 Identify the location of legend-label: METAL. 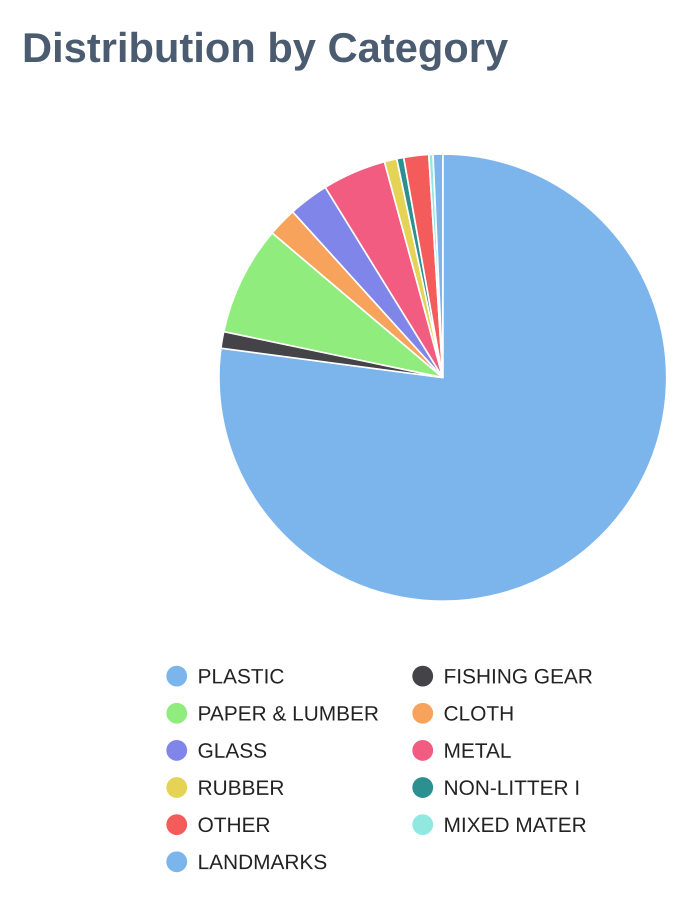
(478, 750).